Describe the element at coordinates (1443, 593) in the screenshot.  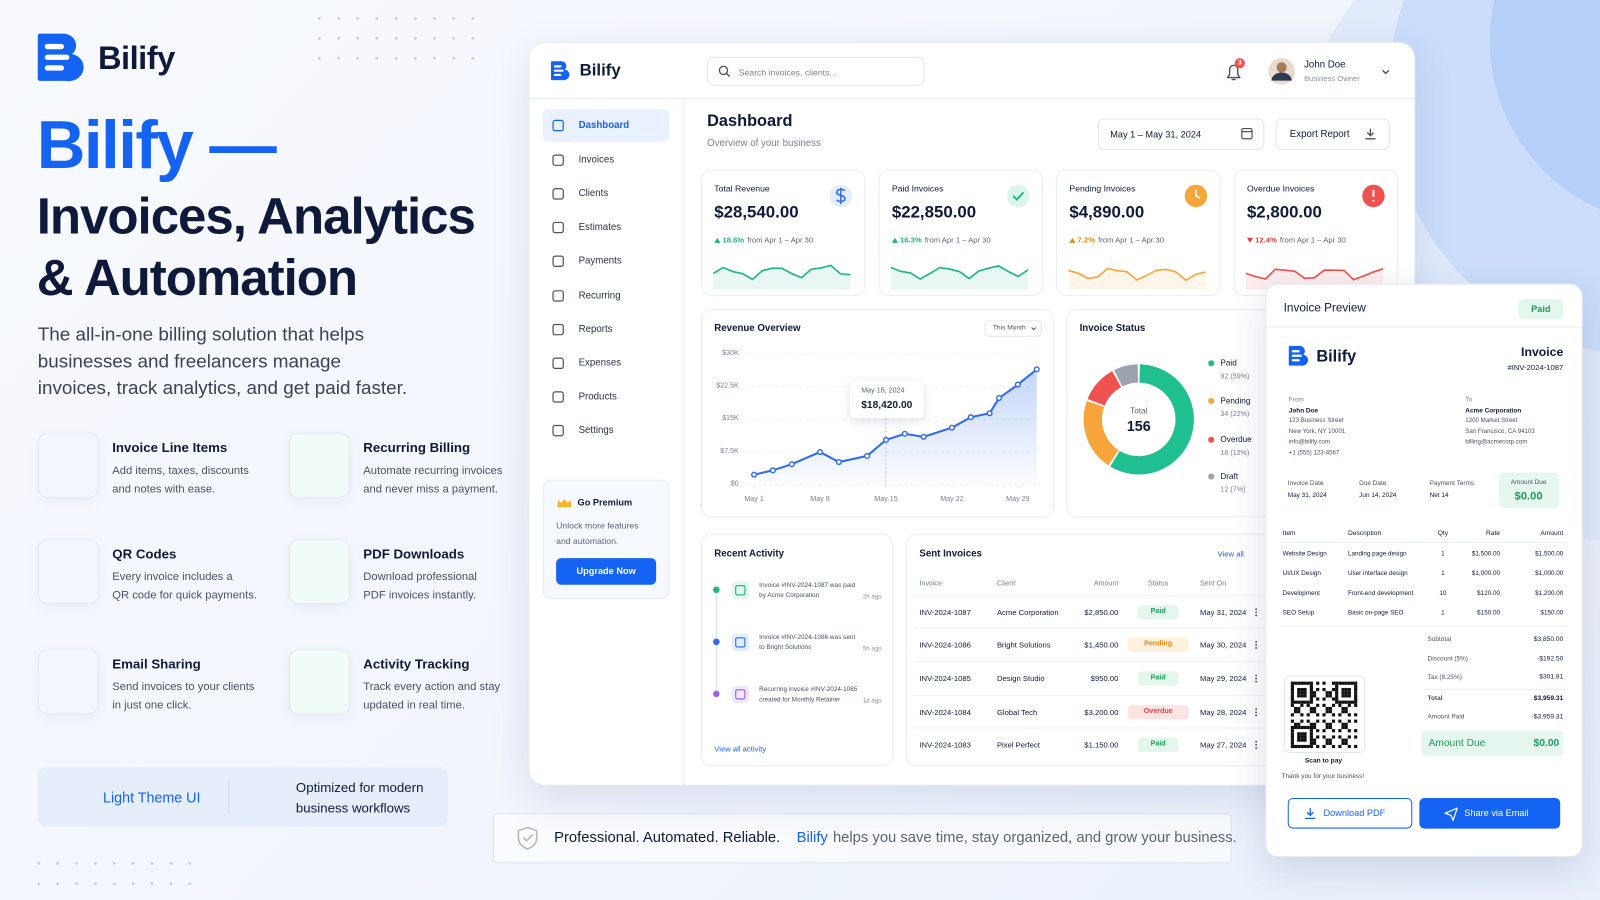
I see `table-cell: 10` at that location.